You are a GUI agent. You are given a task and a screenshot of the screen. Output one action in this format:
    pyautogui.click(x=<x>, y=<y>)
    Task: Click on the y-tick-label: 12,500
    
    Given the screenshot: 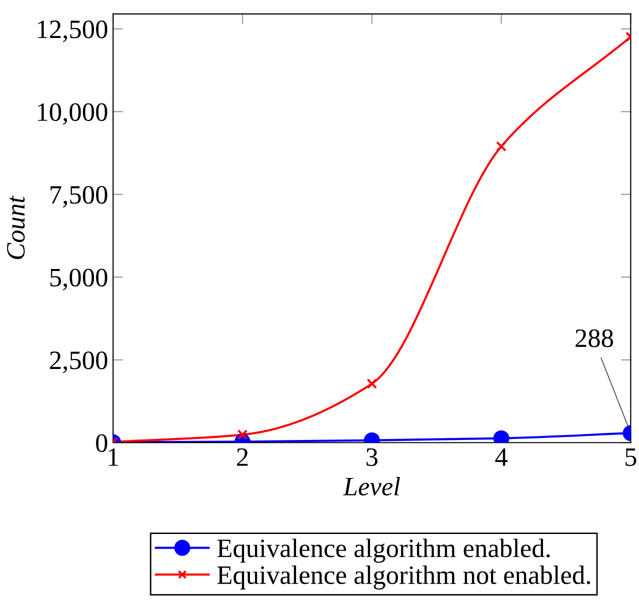 What is the action you would take?
    pyautogui.click(x=73, y=31)
    